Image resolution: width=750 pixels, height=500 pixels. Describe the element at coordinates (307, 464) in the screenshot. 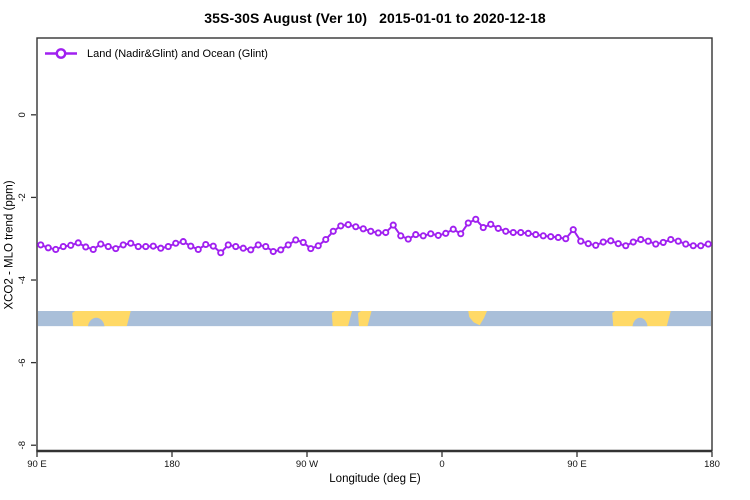

I see `x-tick-label: 90 W` at that location.